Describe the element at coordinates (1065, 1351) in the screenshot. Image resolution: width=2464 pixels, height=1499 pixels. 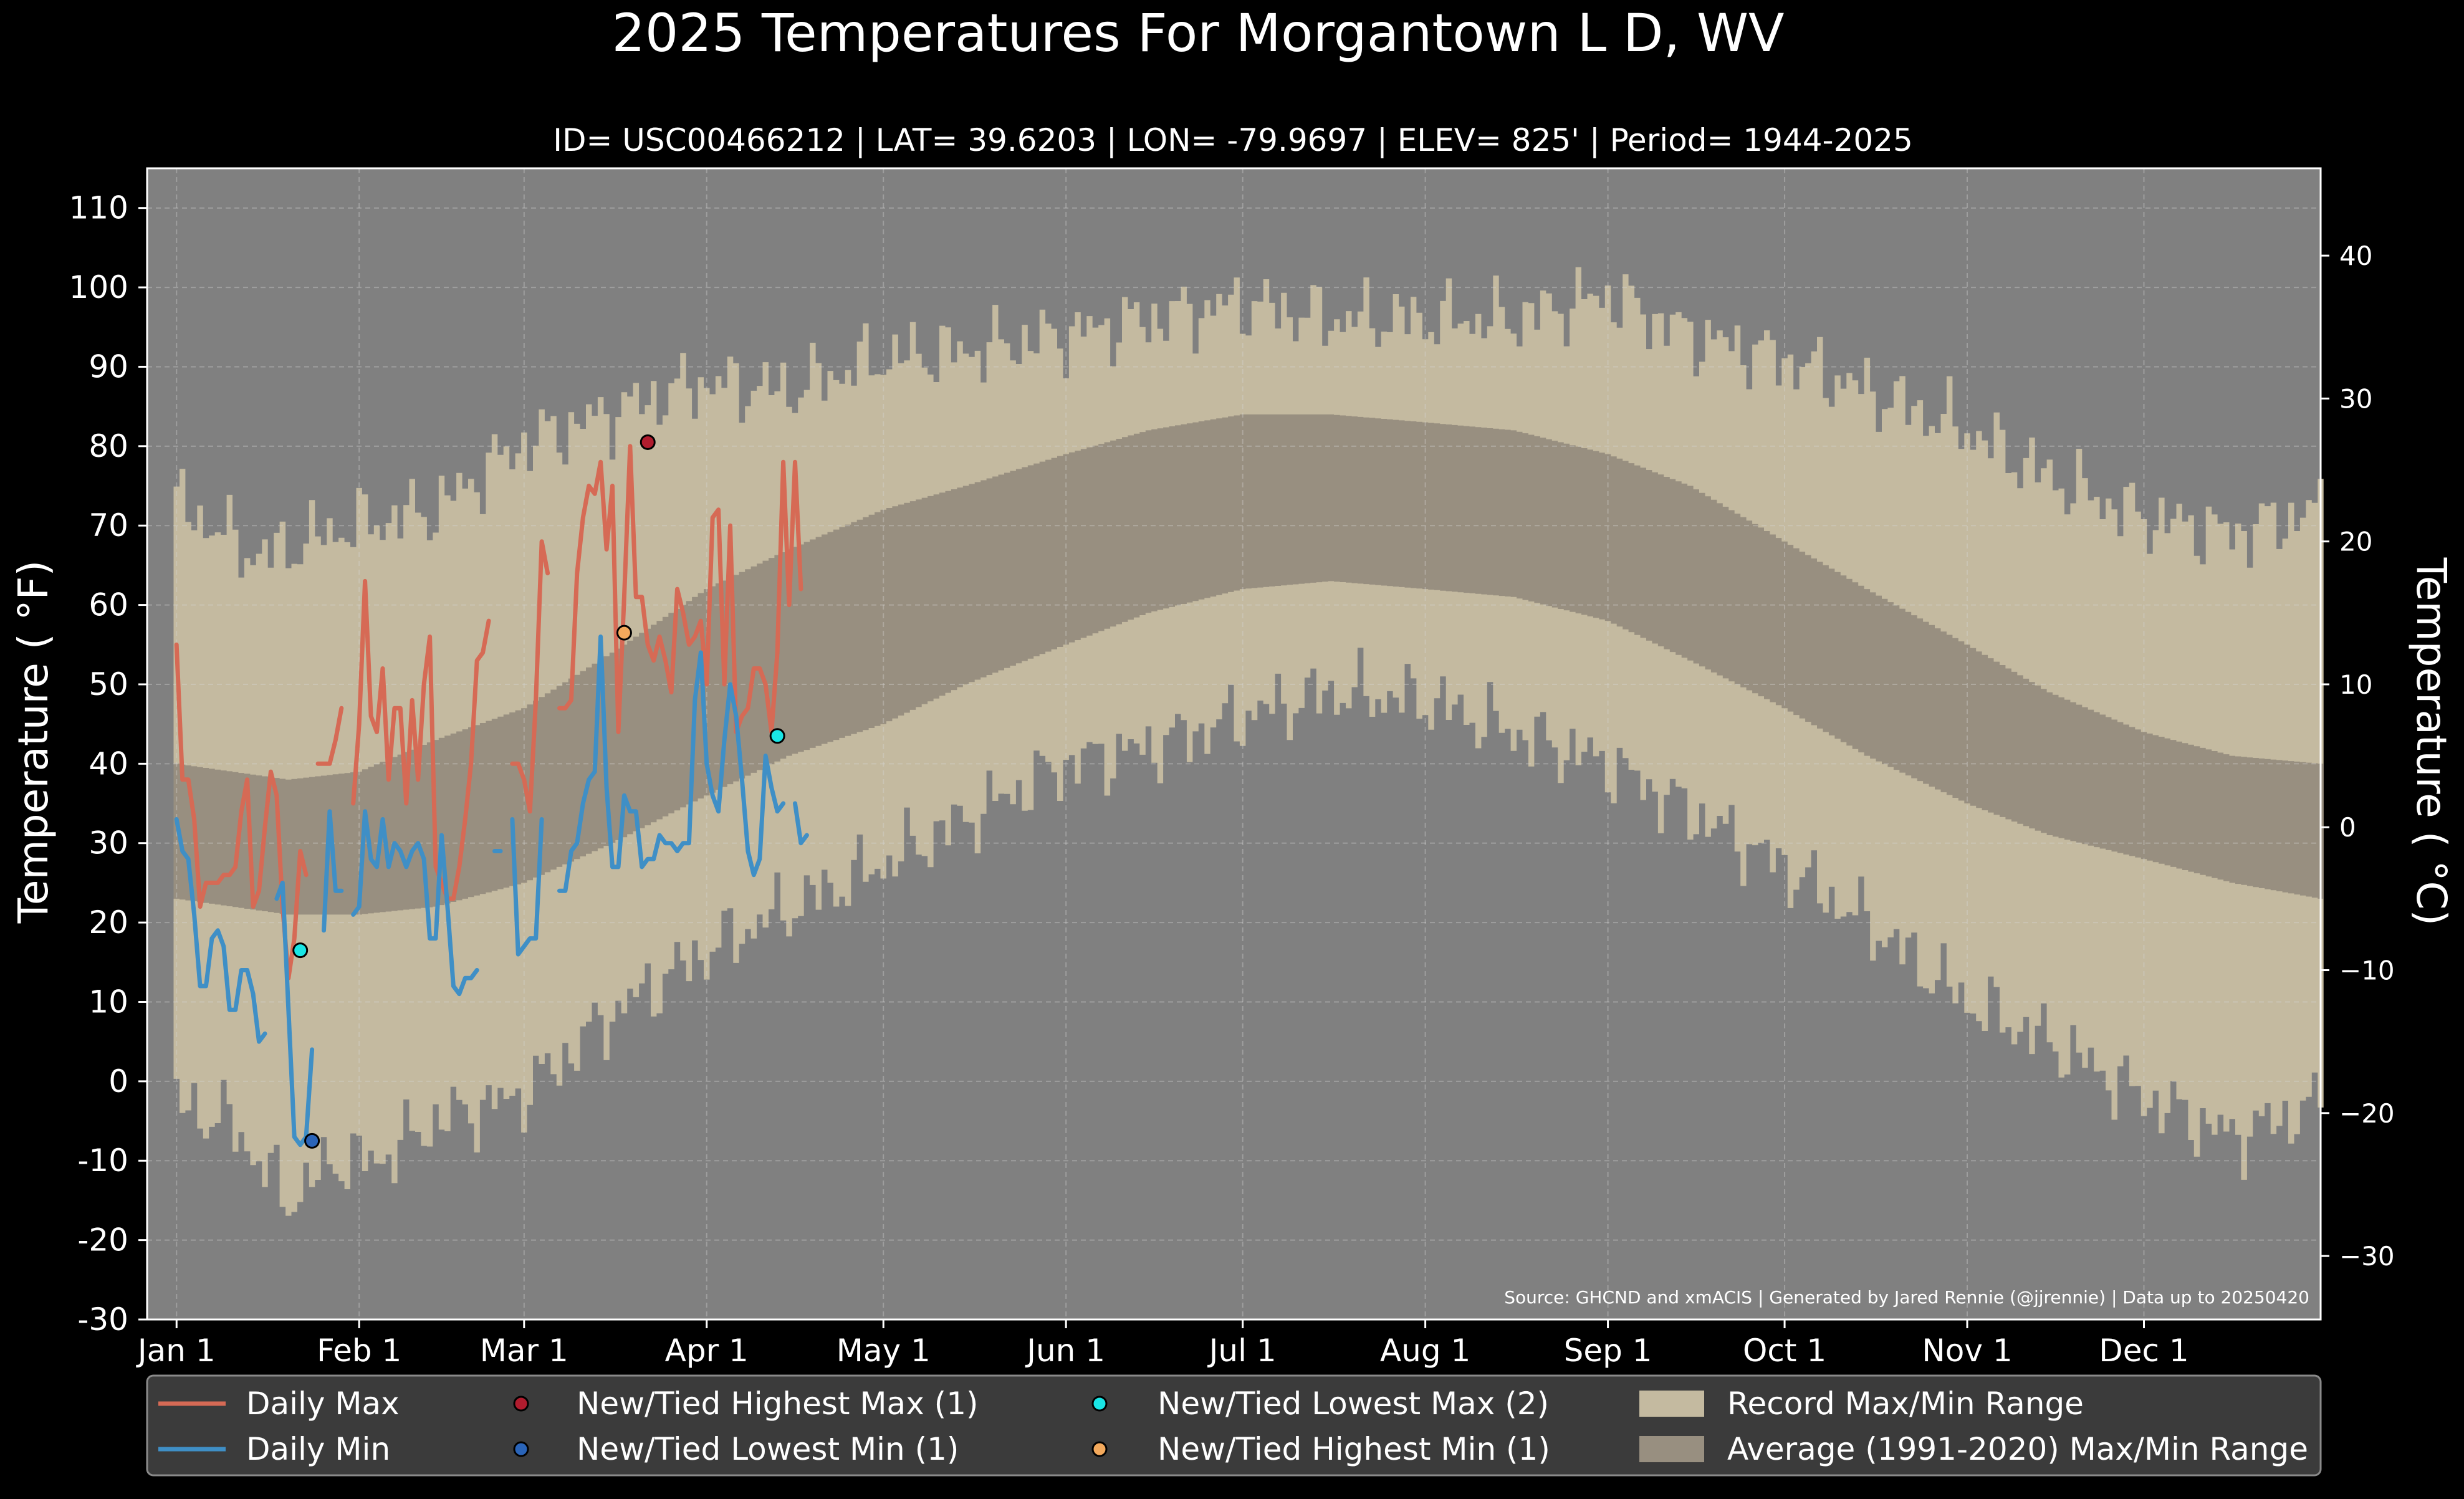
I see `x-tick-label: Jun 1` at that location.